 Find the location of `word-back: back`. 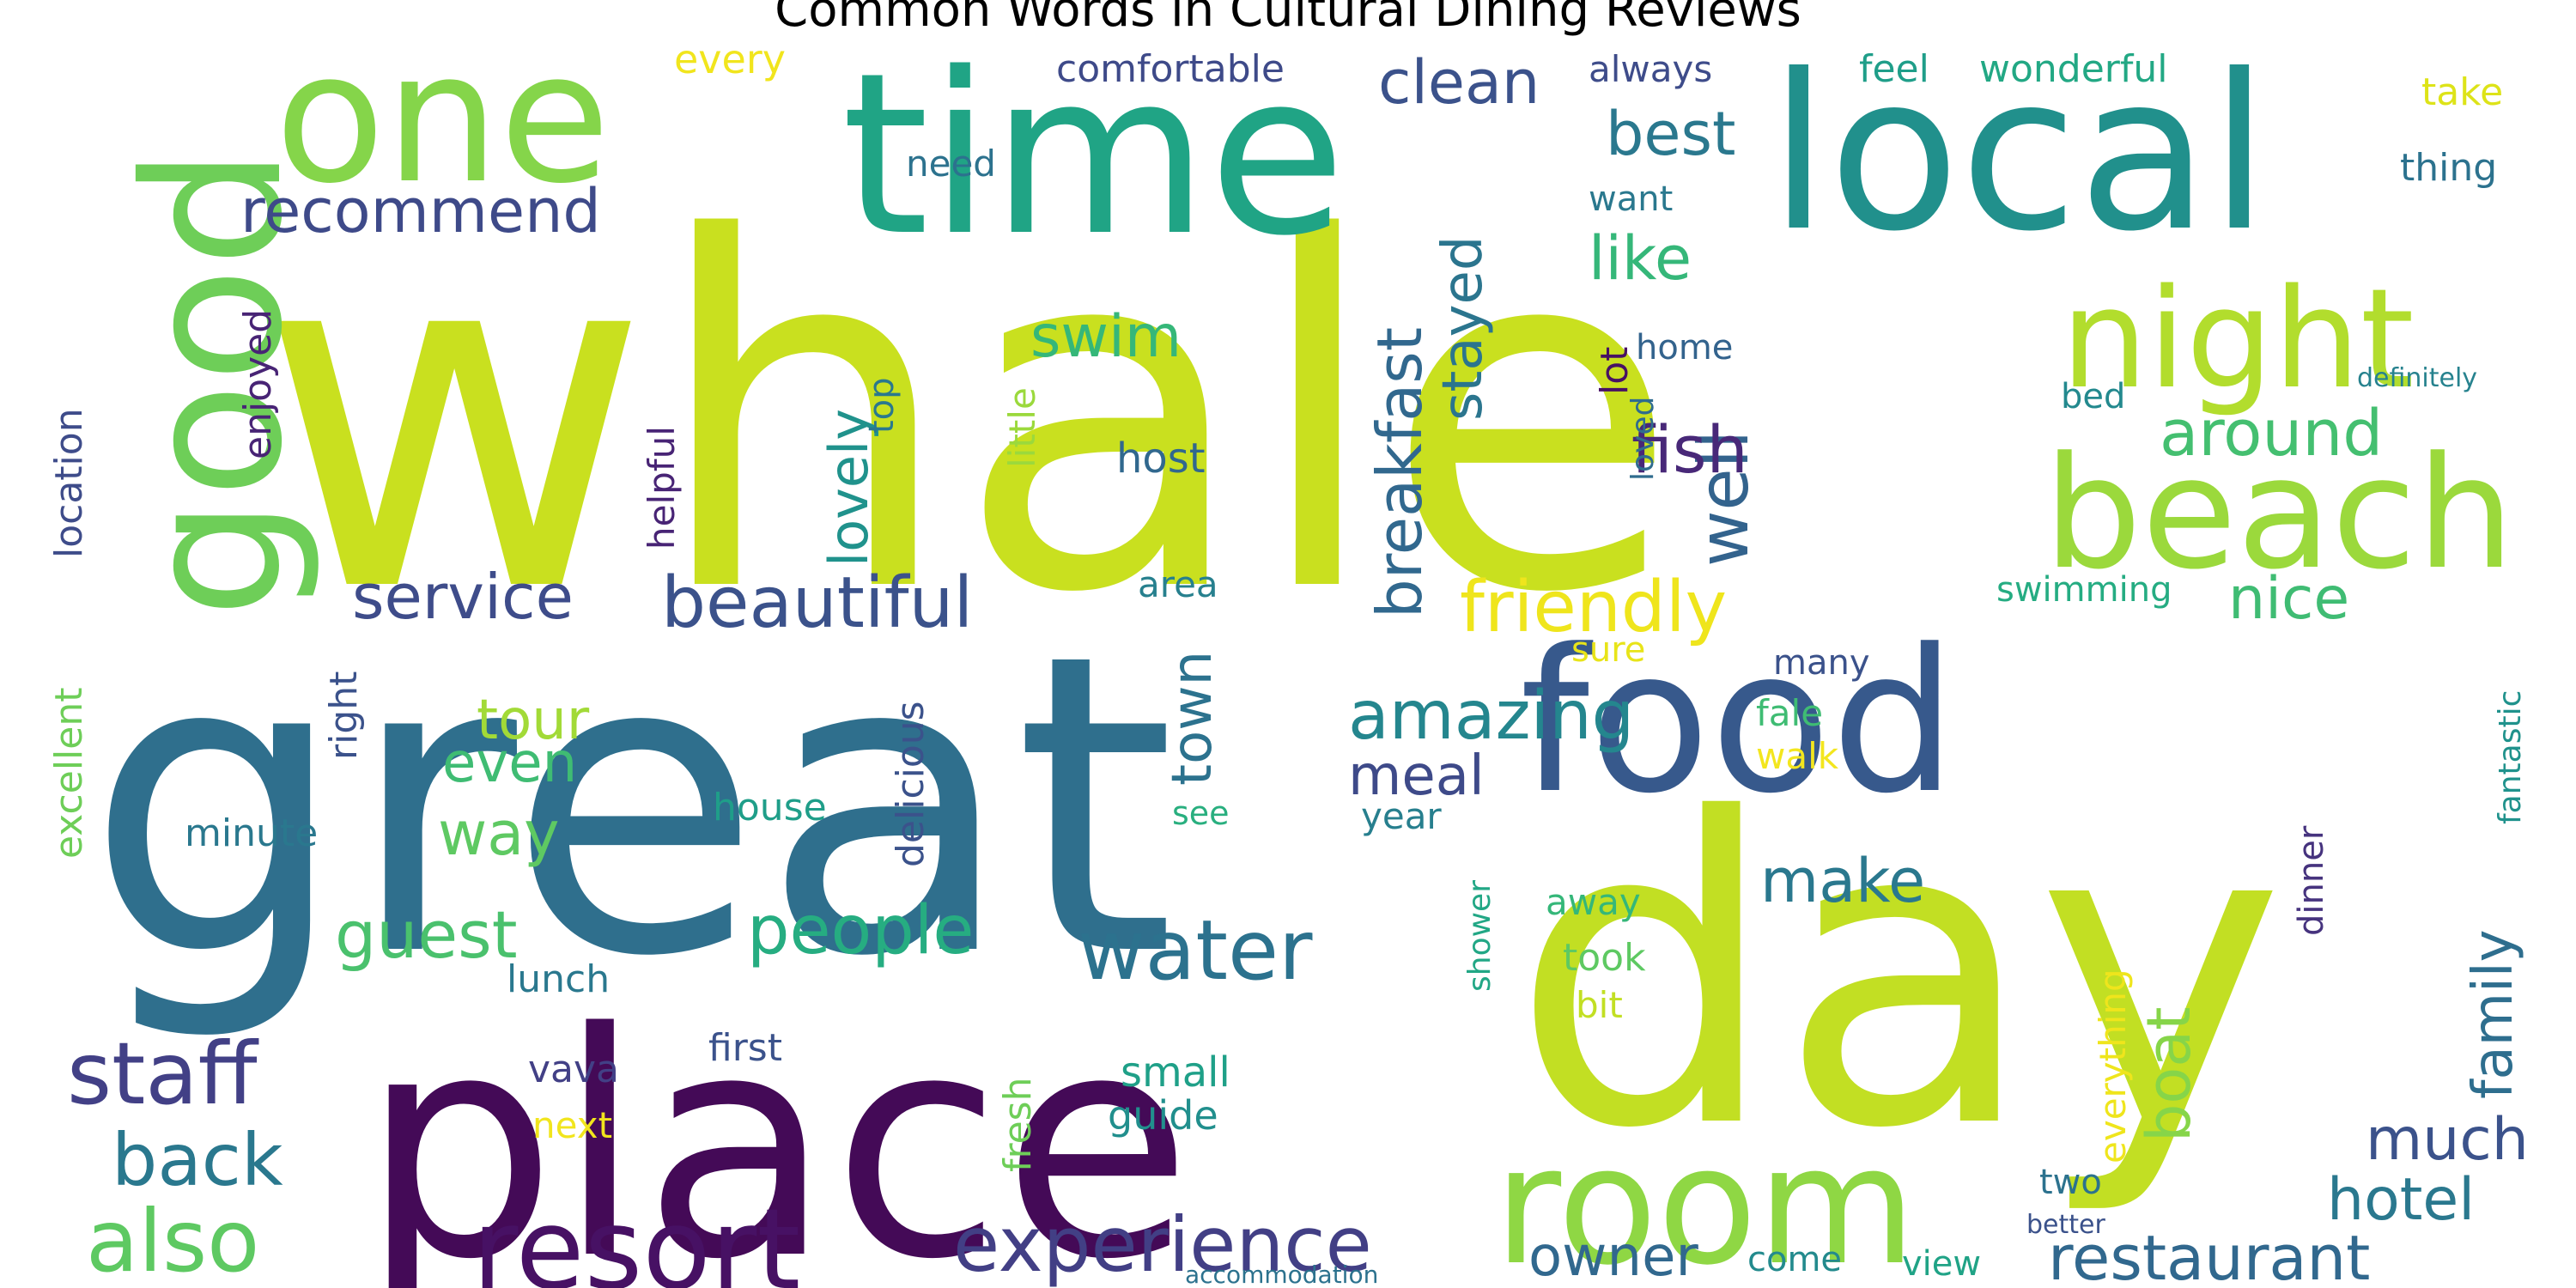

word-back: back is located at coordinates (197, 1160).